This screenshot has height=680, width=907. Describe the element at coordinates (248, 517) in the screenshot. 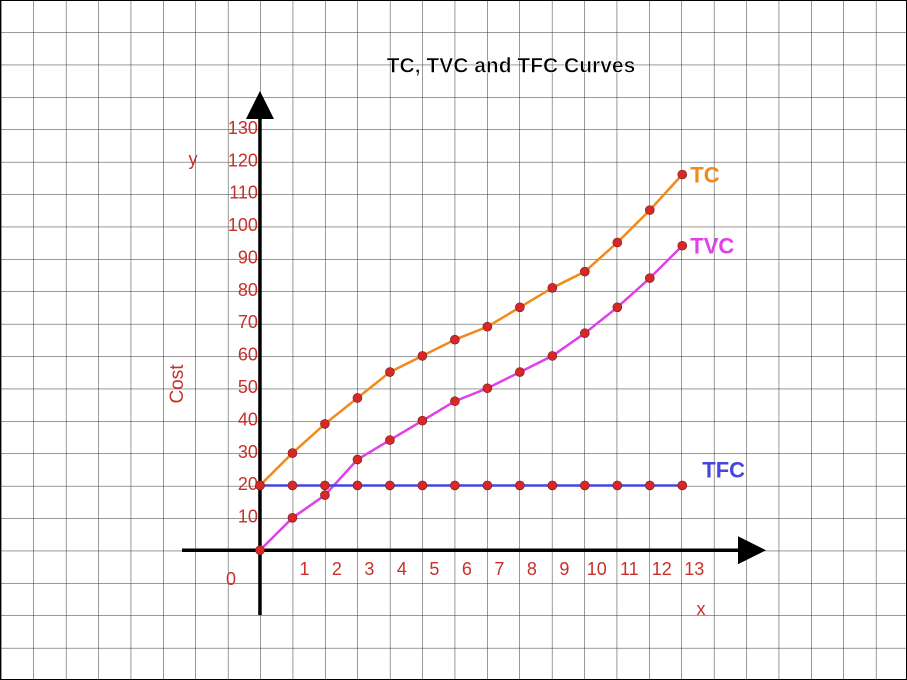

I see `y-tick-label: 10` at that location.